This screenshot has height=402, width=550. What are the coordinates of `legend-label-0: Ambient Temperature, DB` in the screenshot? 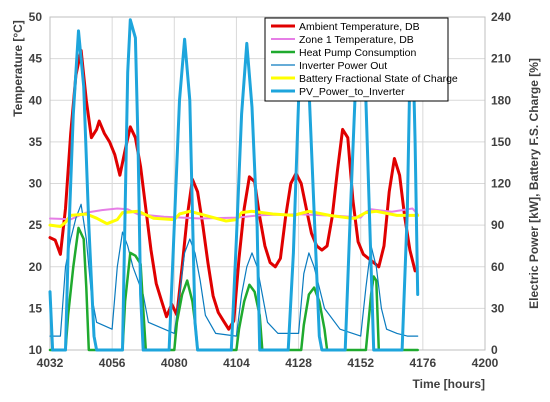 It's located at (359, 27).